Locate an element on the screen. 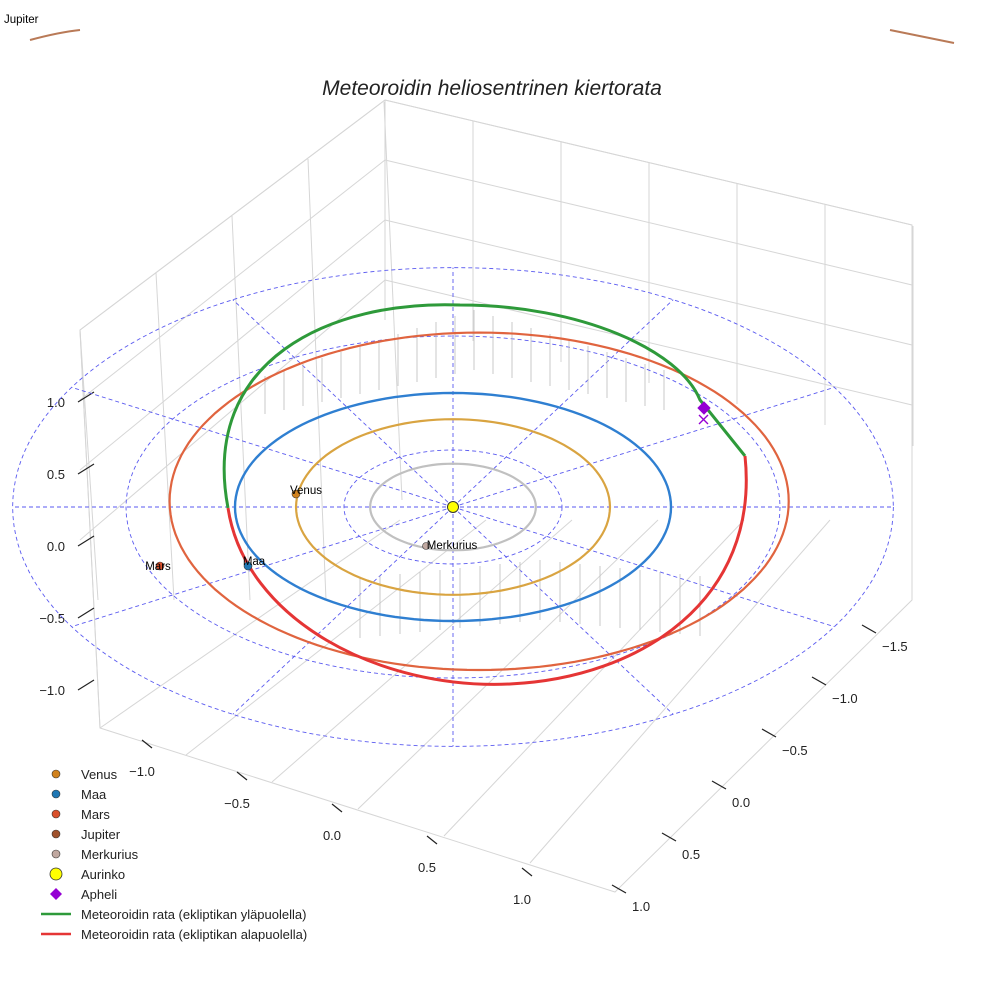  x-axis-ticks: −1.5 −1.0 −0.5 0.0 0.5 1.0 is located at coordinates (759, 769).